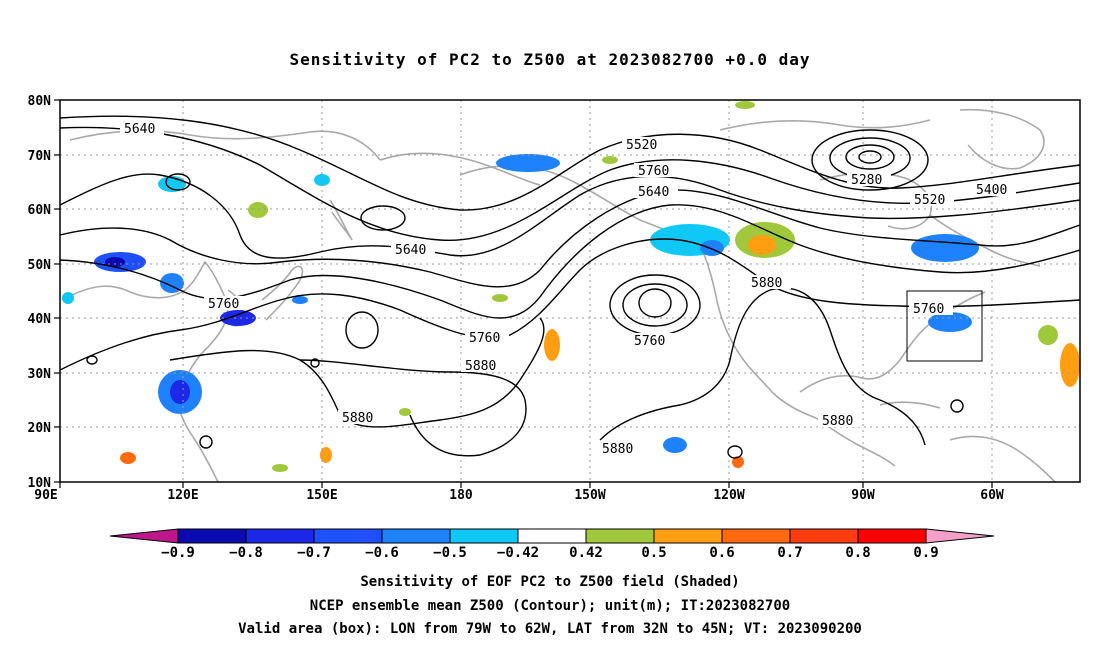 This screenshot has width=1100, height=650. I want to click on coastline-japan, so click(282, 293).